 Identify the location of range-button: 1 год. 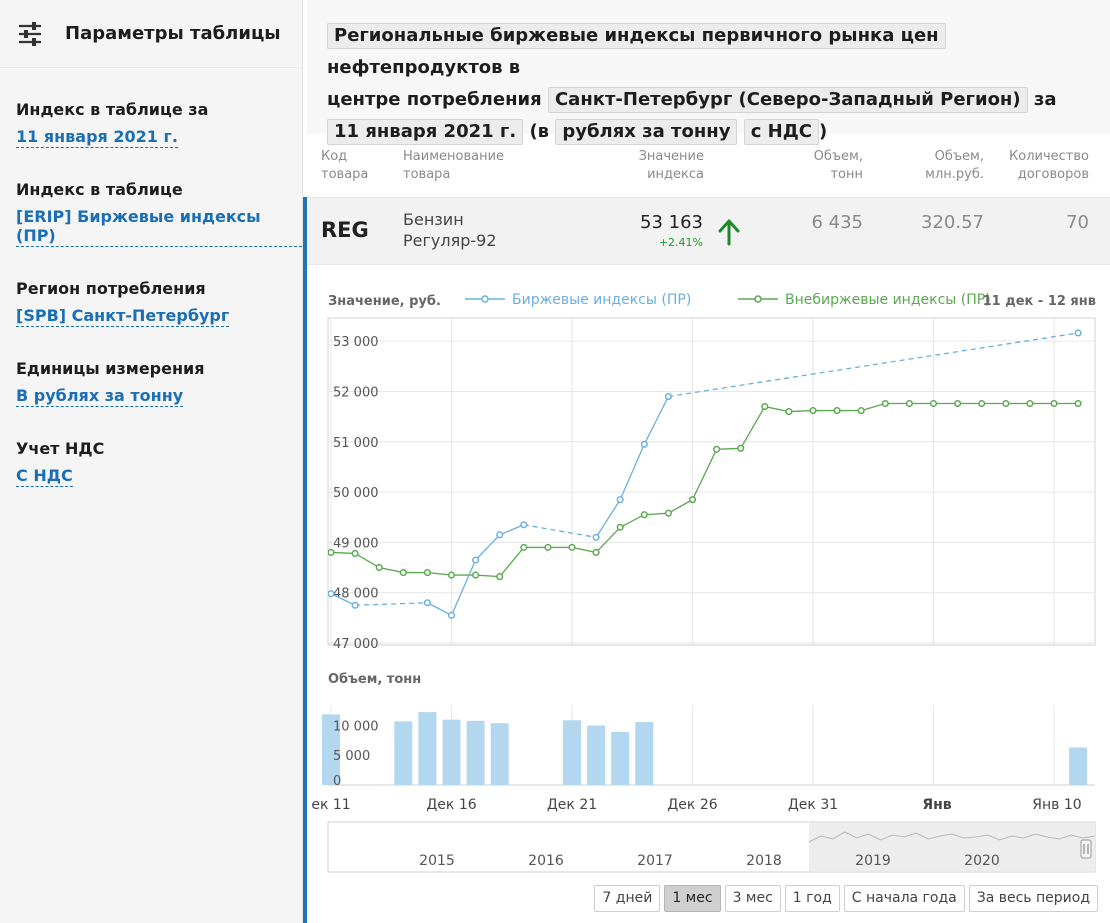
(812, 898).